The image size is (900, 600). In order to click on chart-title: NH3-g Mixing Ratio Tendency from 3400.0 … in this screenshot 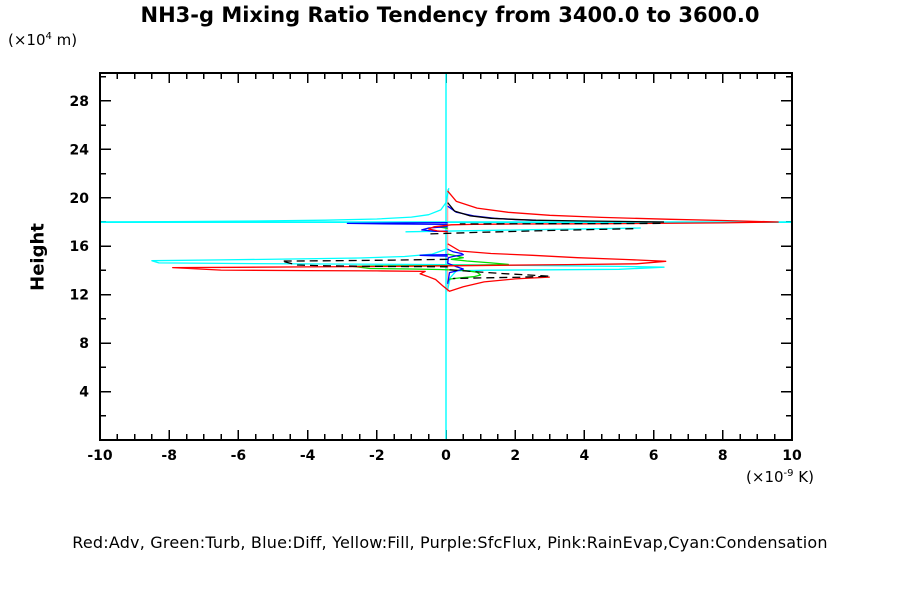, I will do `click(450, 15)`.